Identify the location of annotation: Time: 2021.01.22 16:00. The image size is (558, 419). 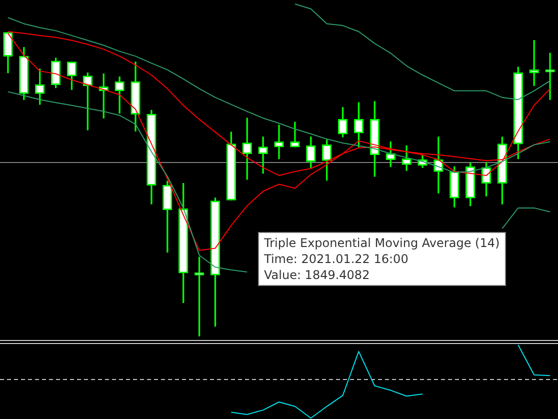
(337, 259).